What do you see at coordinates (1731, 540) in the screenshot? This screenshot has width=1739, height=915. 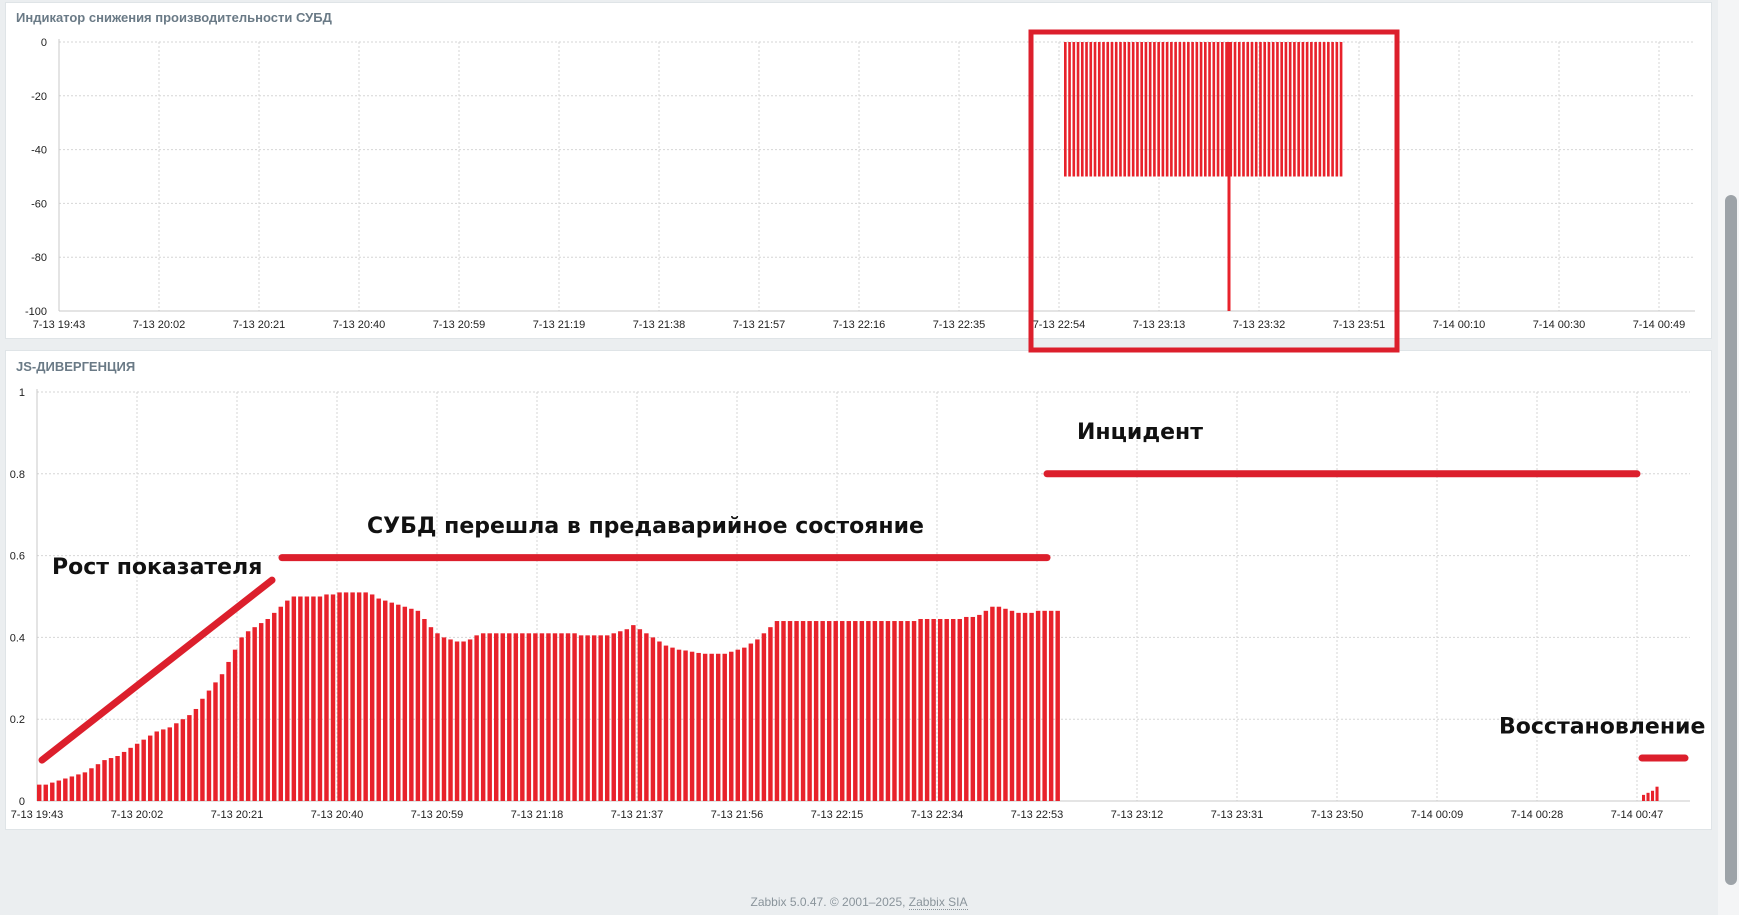 I see `scrollbar-thumb` at bounding box center [1731, 540].